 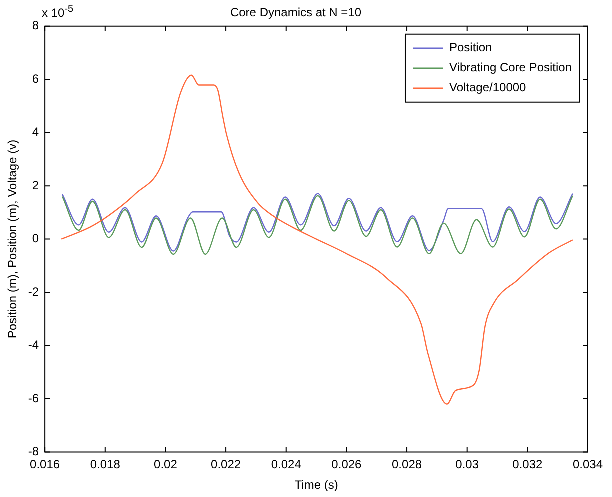 What do you see at coordinates (34, 398) in the screenshot?
I see `y-tick-label: -6` at bounding box center [34, 398].